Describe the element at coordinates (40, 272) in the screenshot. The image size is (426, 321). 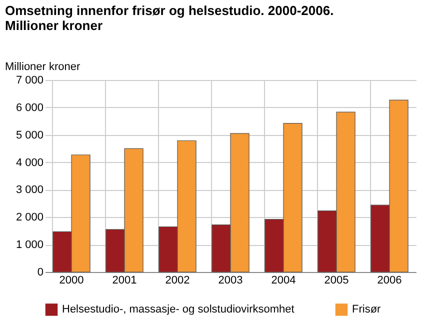
I see `y-tick-label: 0` at that location.